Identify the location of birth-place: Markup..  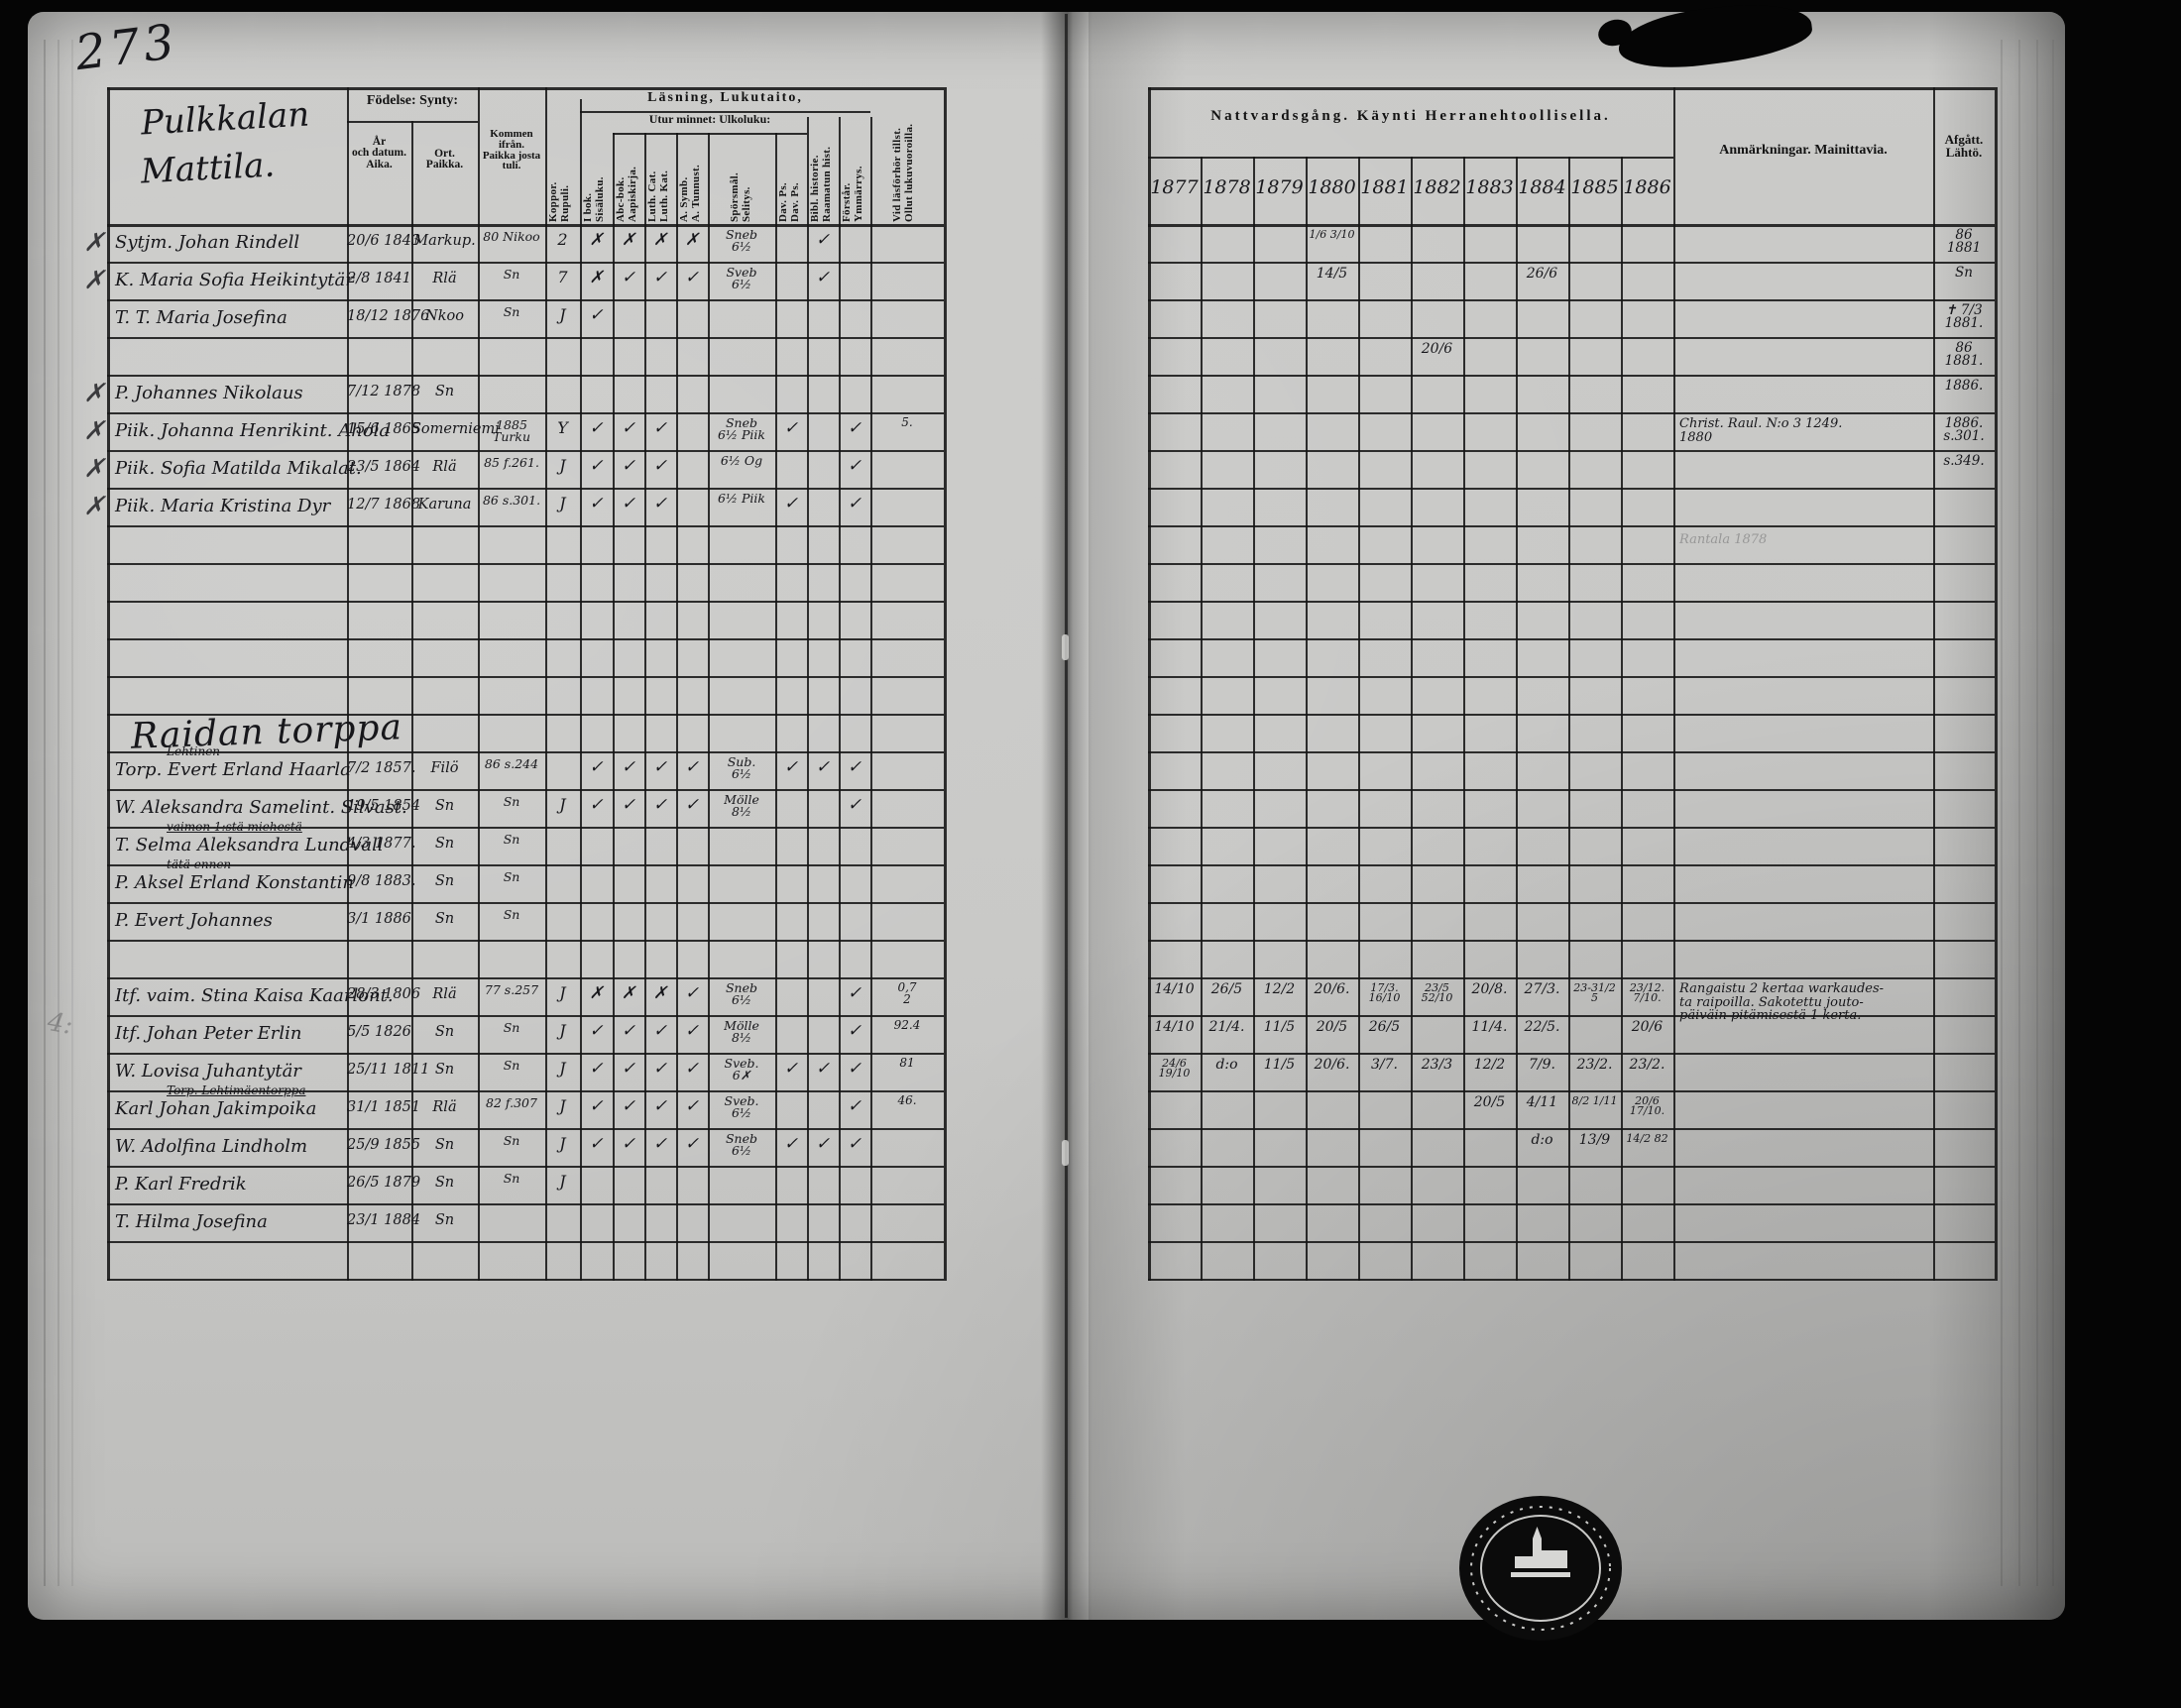
(444, 241).